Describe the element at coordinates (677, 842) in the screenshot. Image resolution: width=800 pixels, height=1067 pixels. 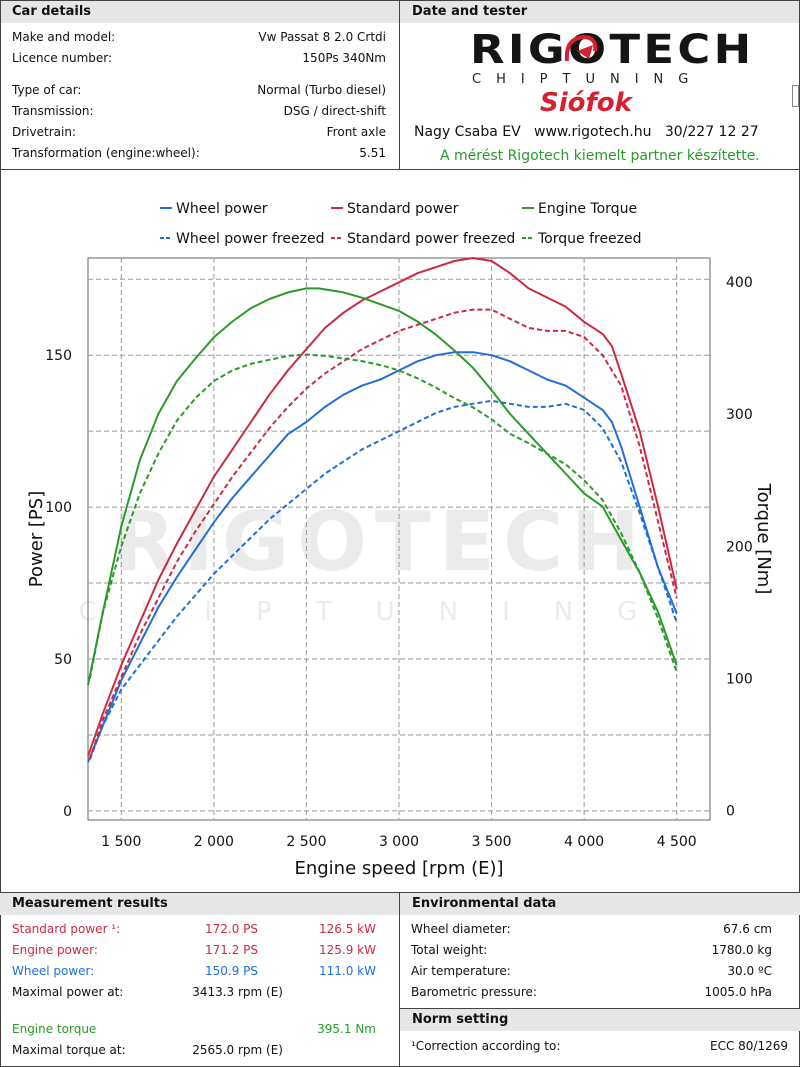
I see `x-tick-label: 4 500` at that location.